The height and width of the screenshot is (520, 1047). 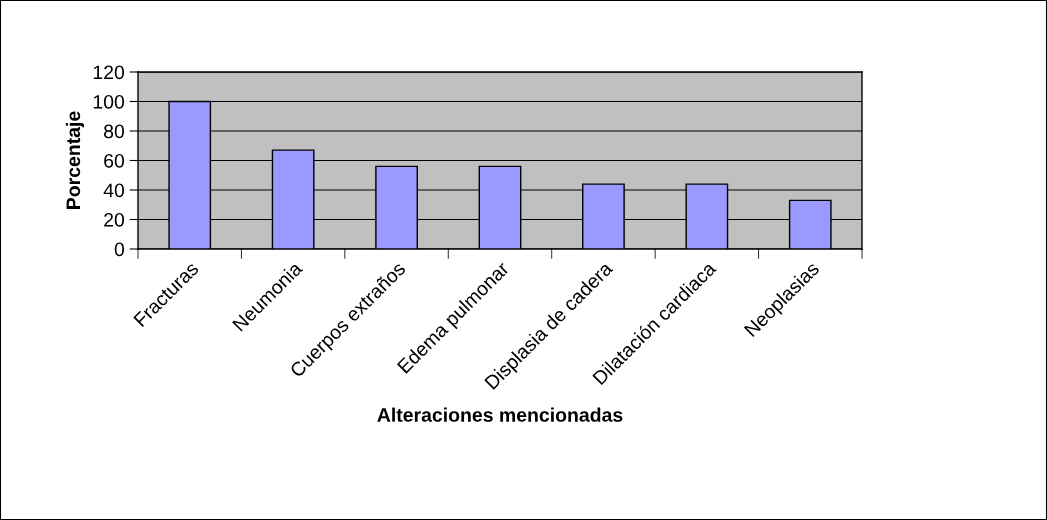 What do you see at coordinates (109, 72) in the screenshot?
I see `y-tick-label: 120` at bounding box center [109, 72].